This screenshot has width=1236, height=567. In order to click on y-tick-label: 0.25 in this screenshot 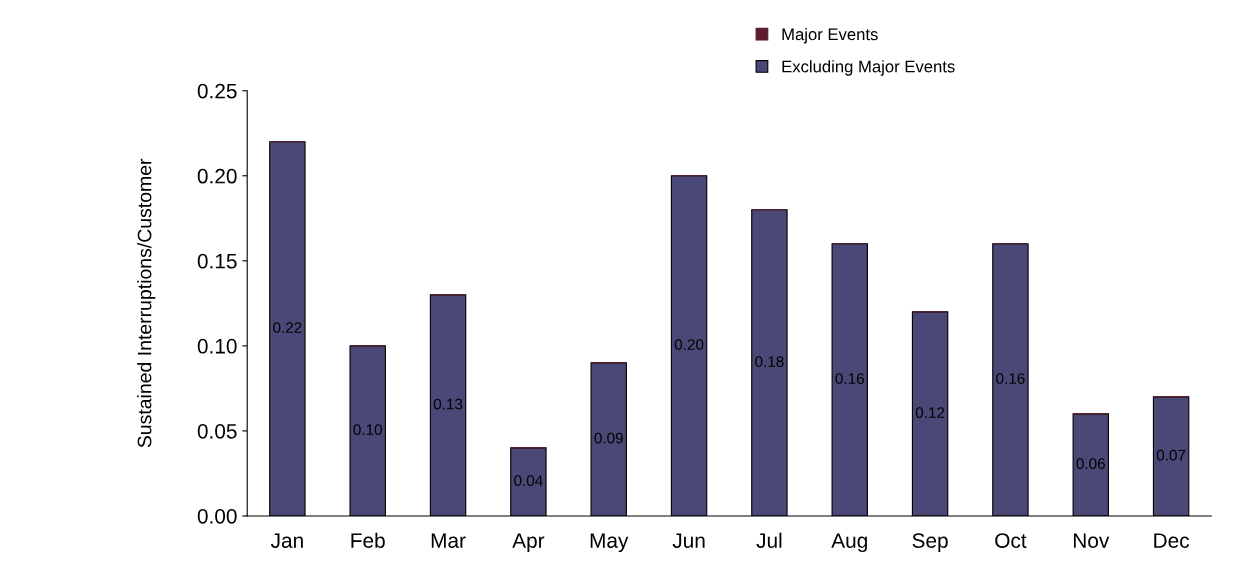, I will do `click(217, 91)`.